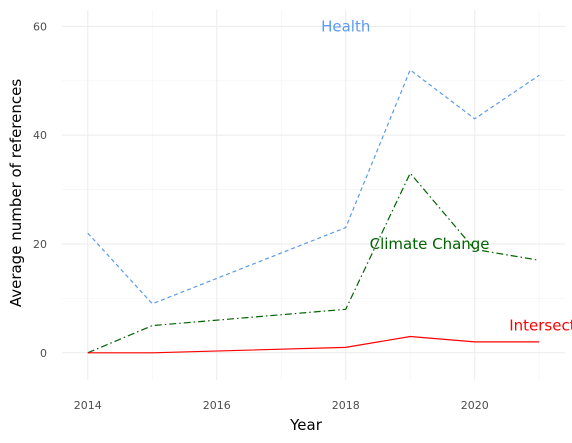  What do you see at coordinates (40, 26) in the screenshot?
I see `y-tick-label: 60` at bounding box center [40, 26].